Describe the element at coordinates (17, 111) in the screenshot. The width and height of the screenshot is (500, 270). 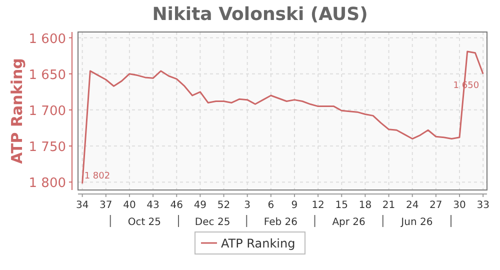
I see `y-axis-title: ATP Ranking` at that location.